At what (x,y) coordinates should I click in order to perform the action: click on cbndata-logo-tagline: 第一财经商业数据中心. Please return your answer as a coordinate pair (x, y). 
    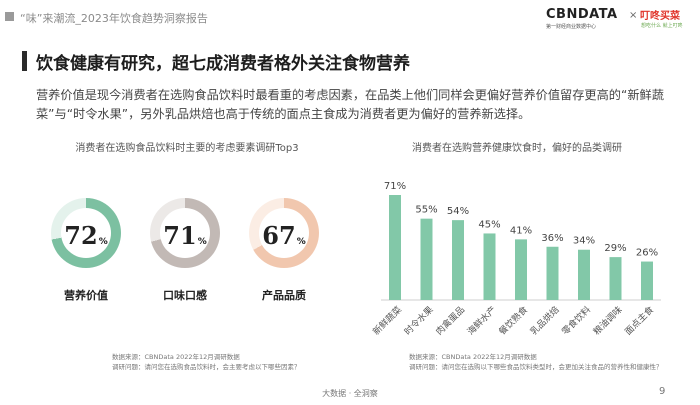
    Looking at the image, I should click on (571, 27).